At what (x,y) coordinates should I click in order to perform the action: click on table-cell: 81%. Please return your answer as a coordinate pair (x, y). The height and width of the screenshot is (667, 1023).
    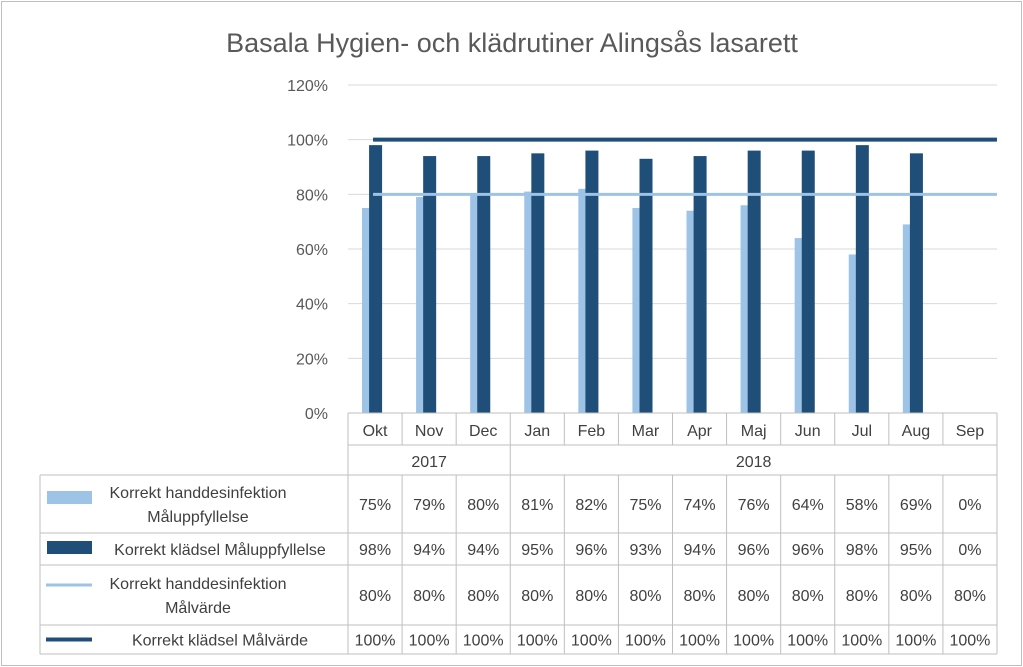
    Looking at the image, I should click on (537, 505).